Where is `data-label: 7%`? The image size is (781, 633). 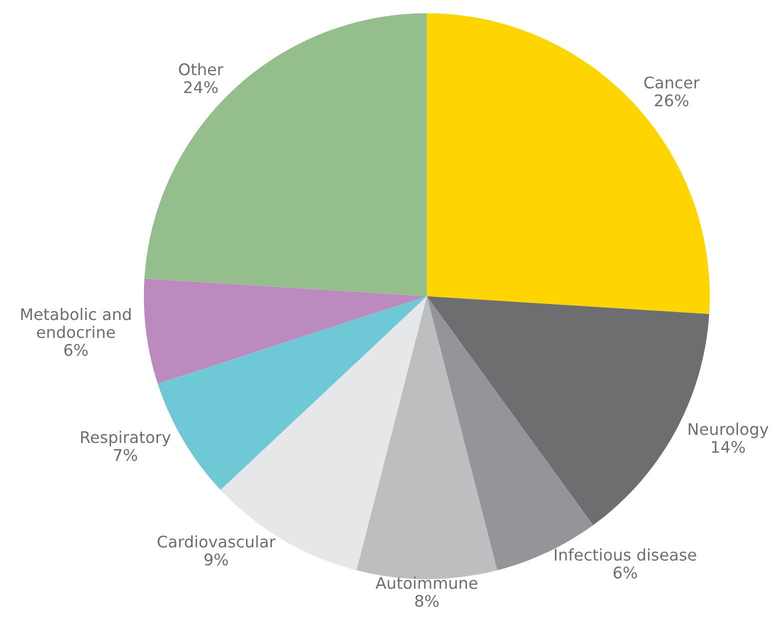
data-label: 7% is located at coordinates (126, 455).